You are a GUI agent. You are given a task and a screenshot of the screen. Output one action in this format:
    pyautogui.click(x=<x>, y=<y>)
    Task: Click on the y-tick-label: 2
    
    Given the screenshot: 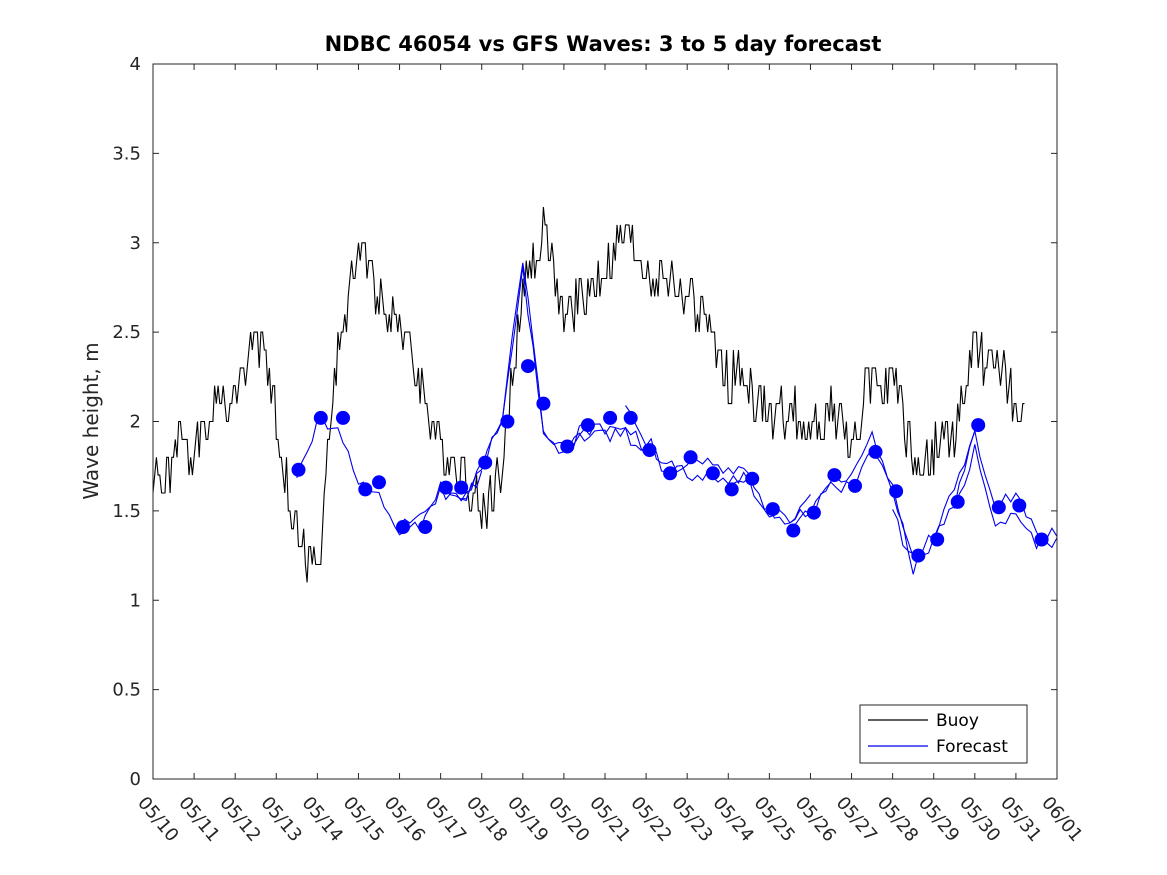 What is the action you would take?
    pyautogui.click(x=135, y=422)
    